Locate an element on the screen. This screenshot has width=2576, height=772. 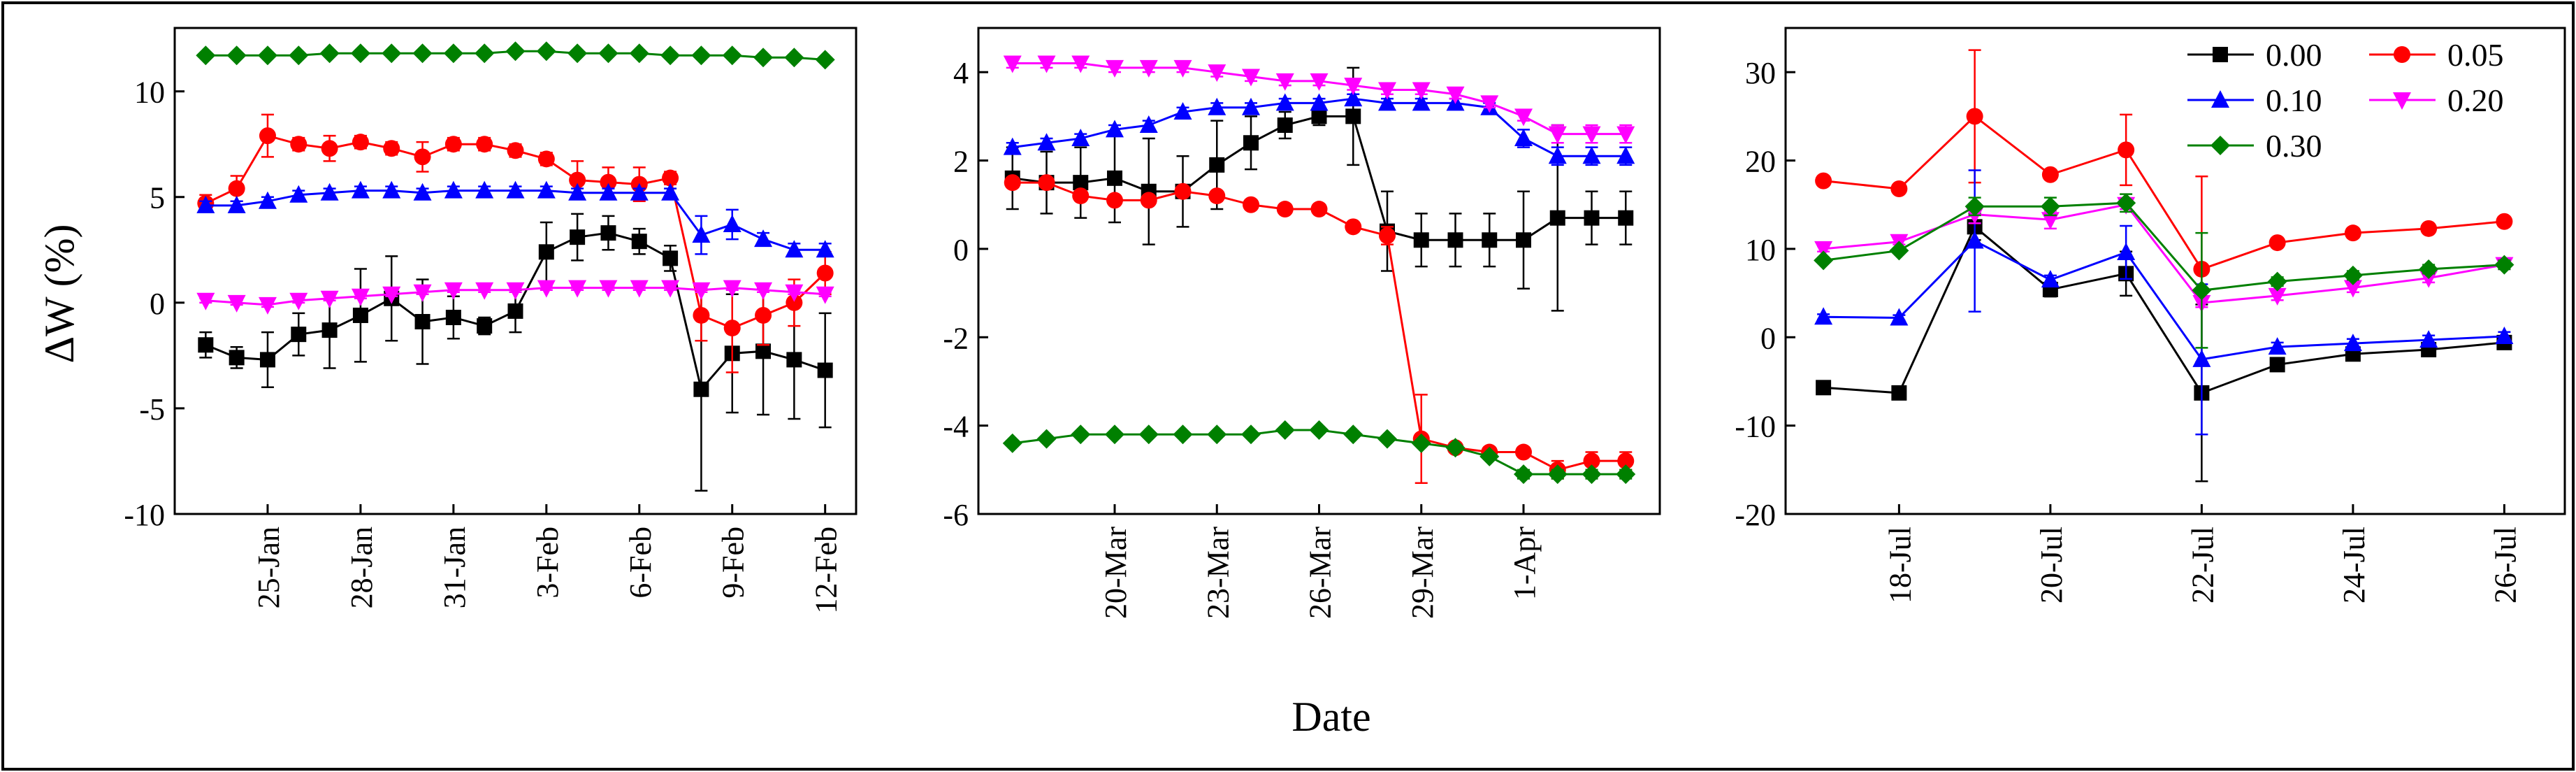
x-tick-label: 1-Apr is located at coordinates (1524, 563).